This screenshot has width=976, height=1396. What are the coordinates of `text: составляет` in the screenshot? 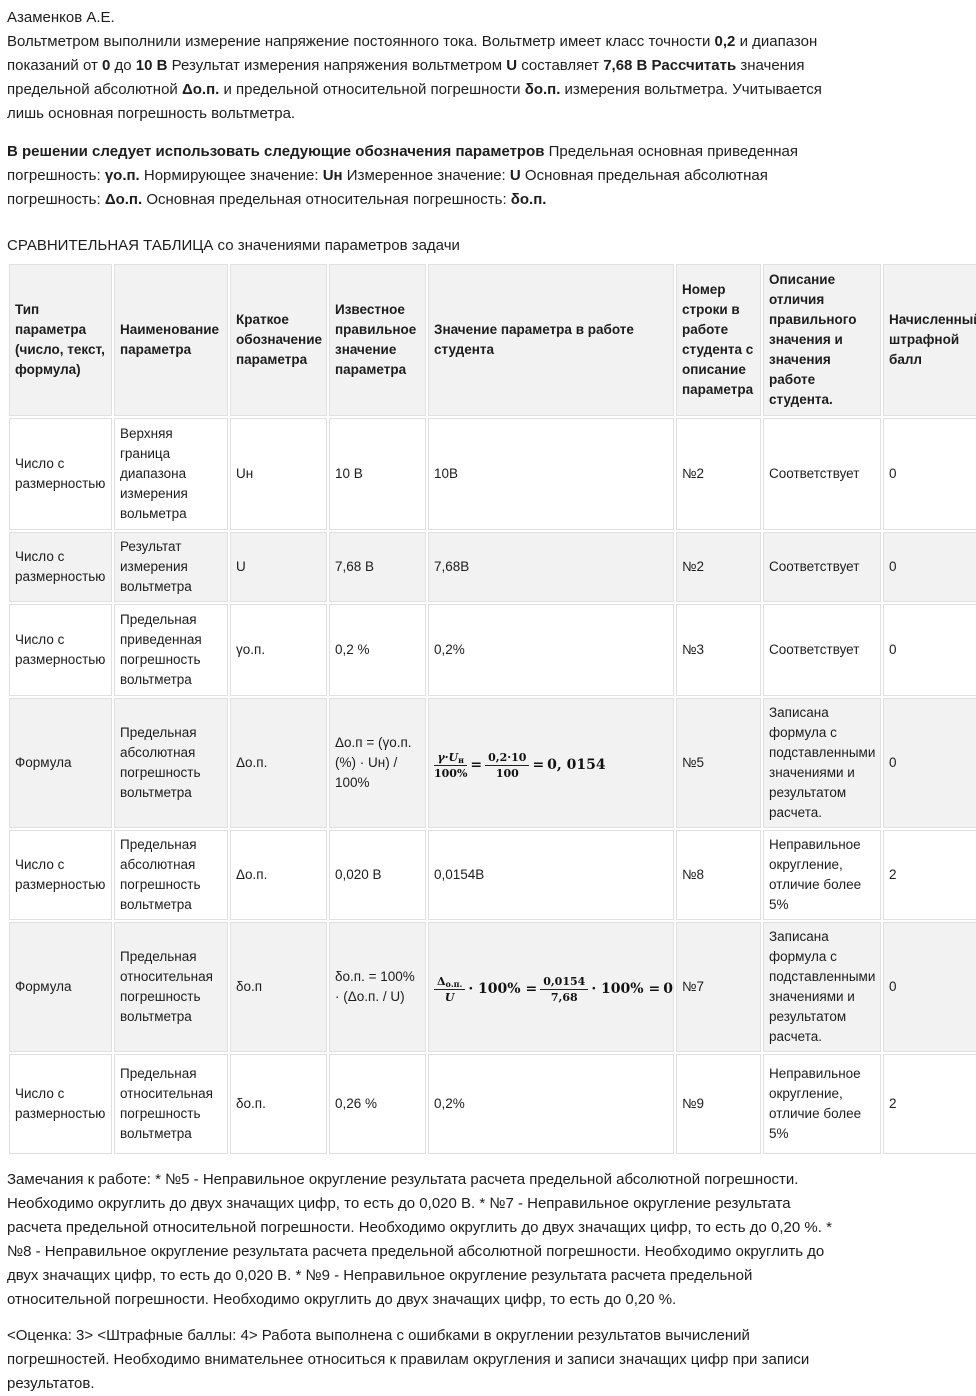 It's located at (560, 65).